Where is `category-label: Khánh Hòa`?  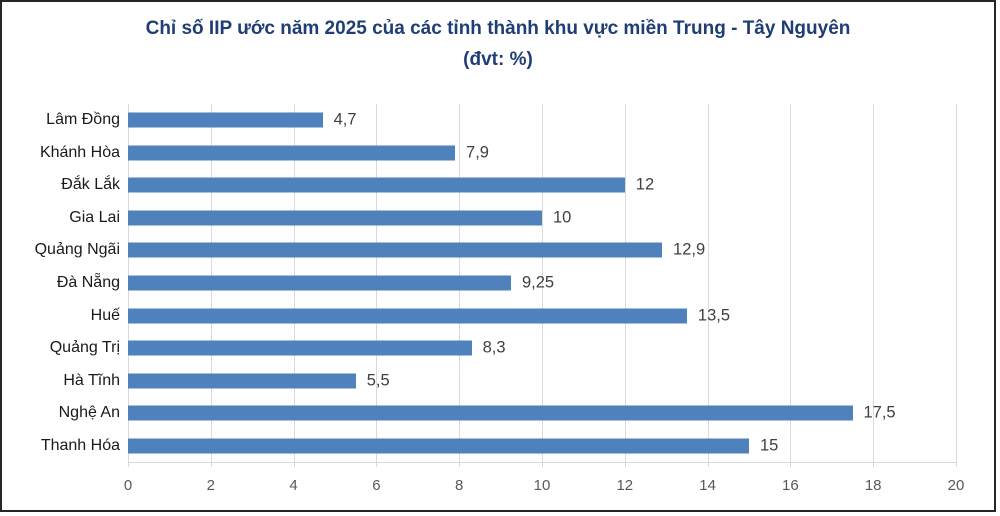 category-label: Khánh Hòa is located at coordinates (79, 152).